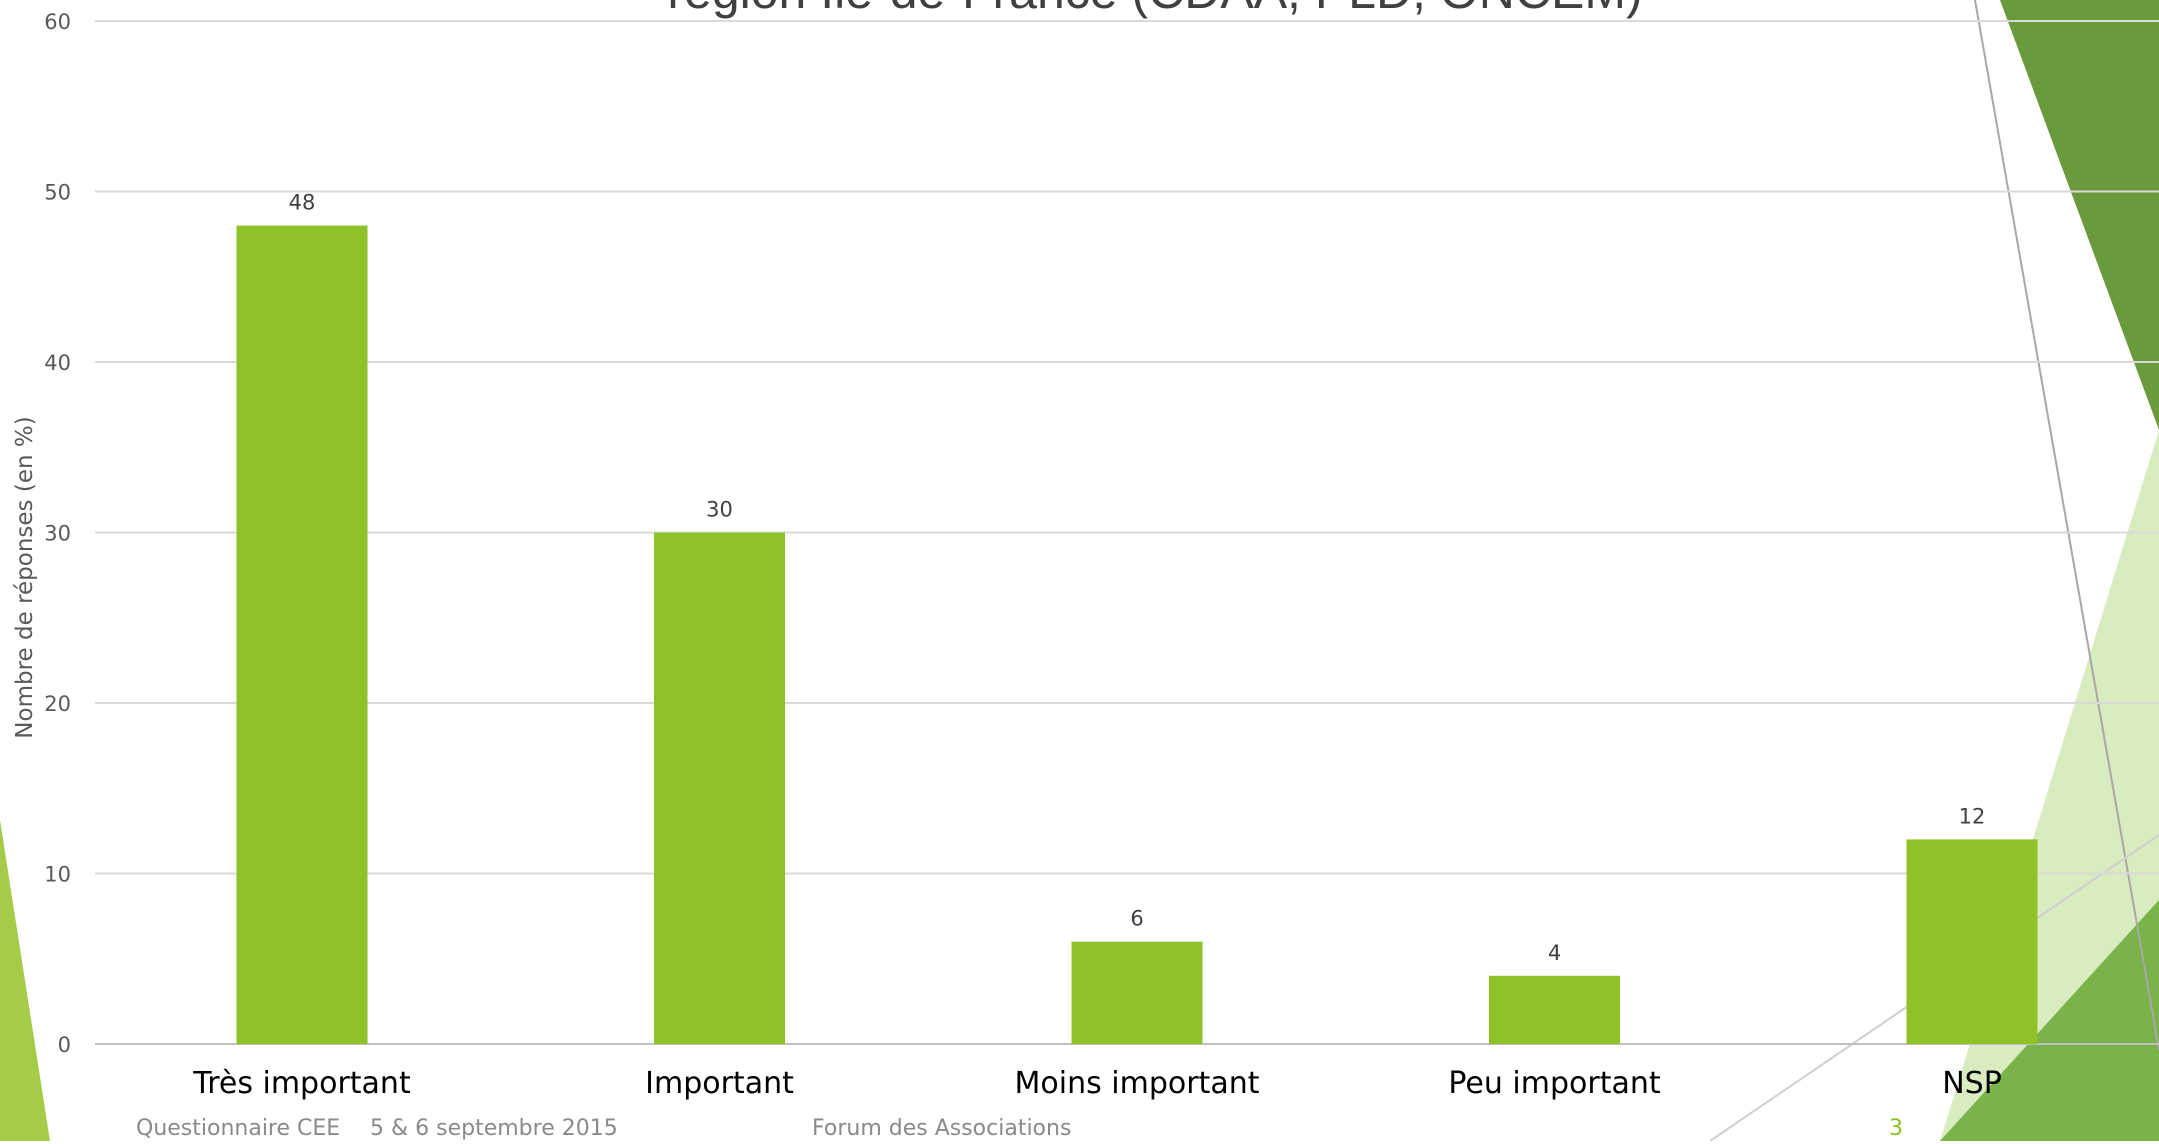 The width and height of the screenshot is (2159, 1144). What do you see at coordinates (57, 704) in the screenshot?
I see `y-tick-label: 20` at bounding box center [57, 704].